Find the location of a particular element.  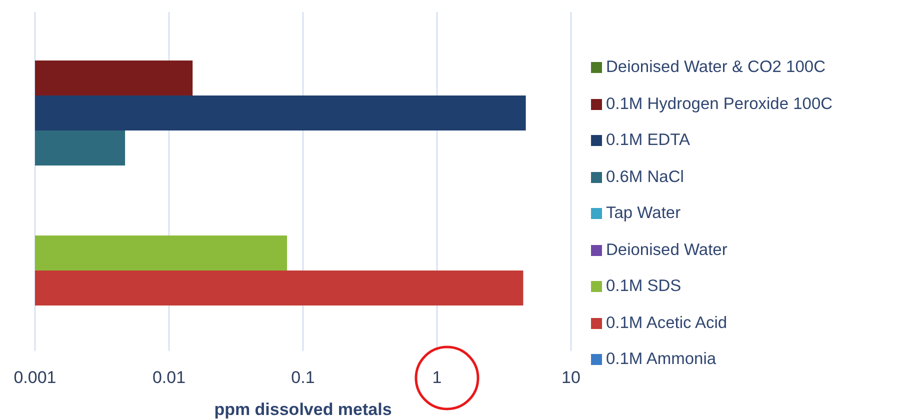

x-tick-label: 0.001 is located at coordinates (35, 378).